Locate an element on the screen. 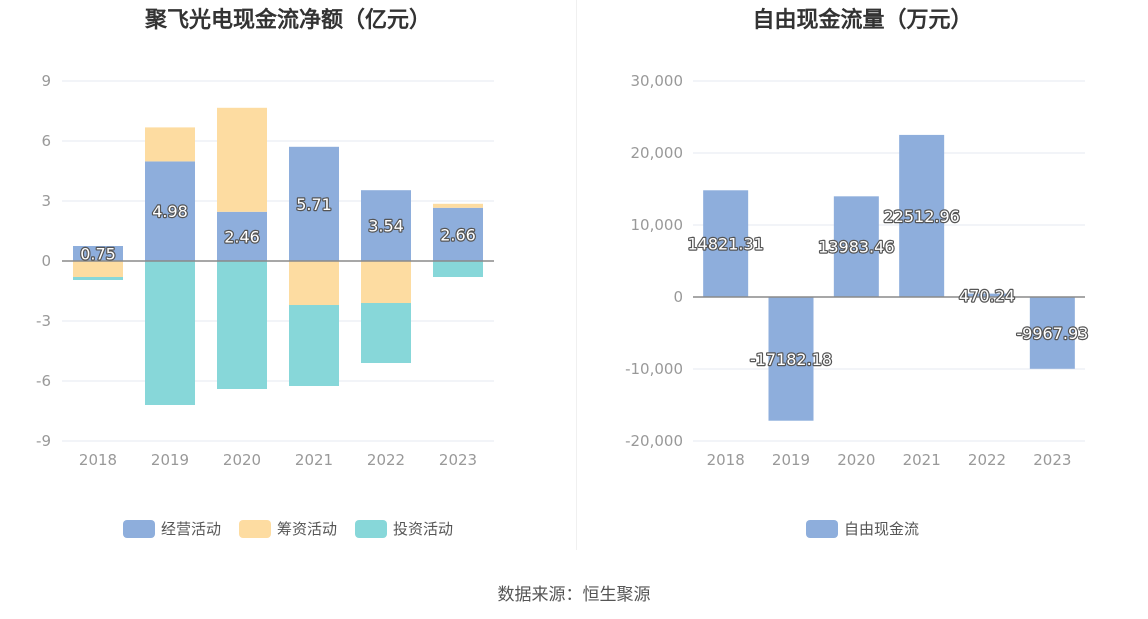 The image size is (1148, 619). data-label: 5.71 is located at coordinates (314, 204).